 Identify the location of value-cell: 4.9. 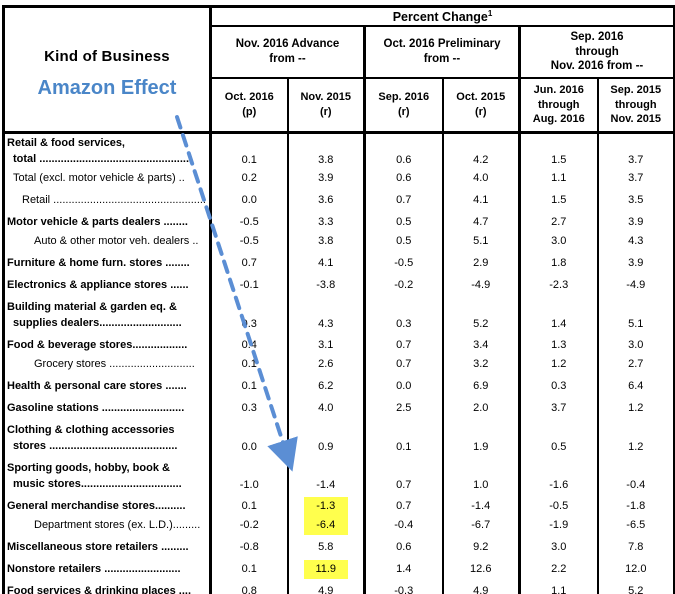
(325, 586).